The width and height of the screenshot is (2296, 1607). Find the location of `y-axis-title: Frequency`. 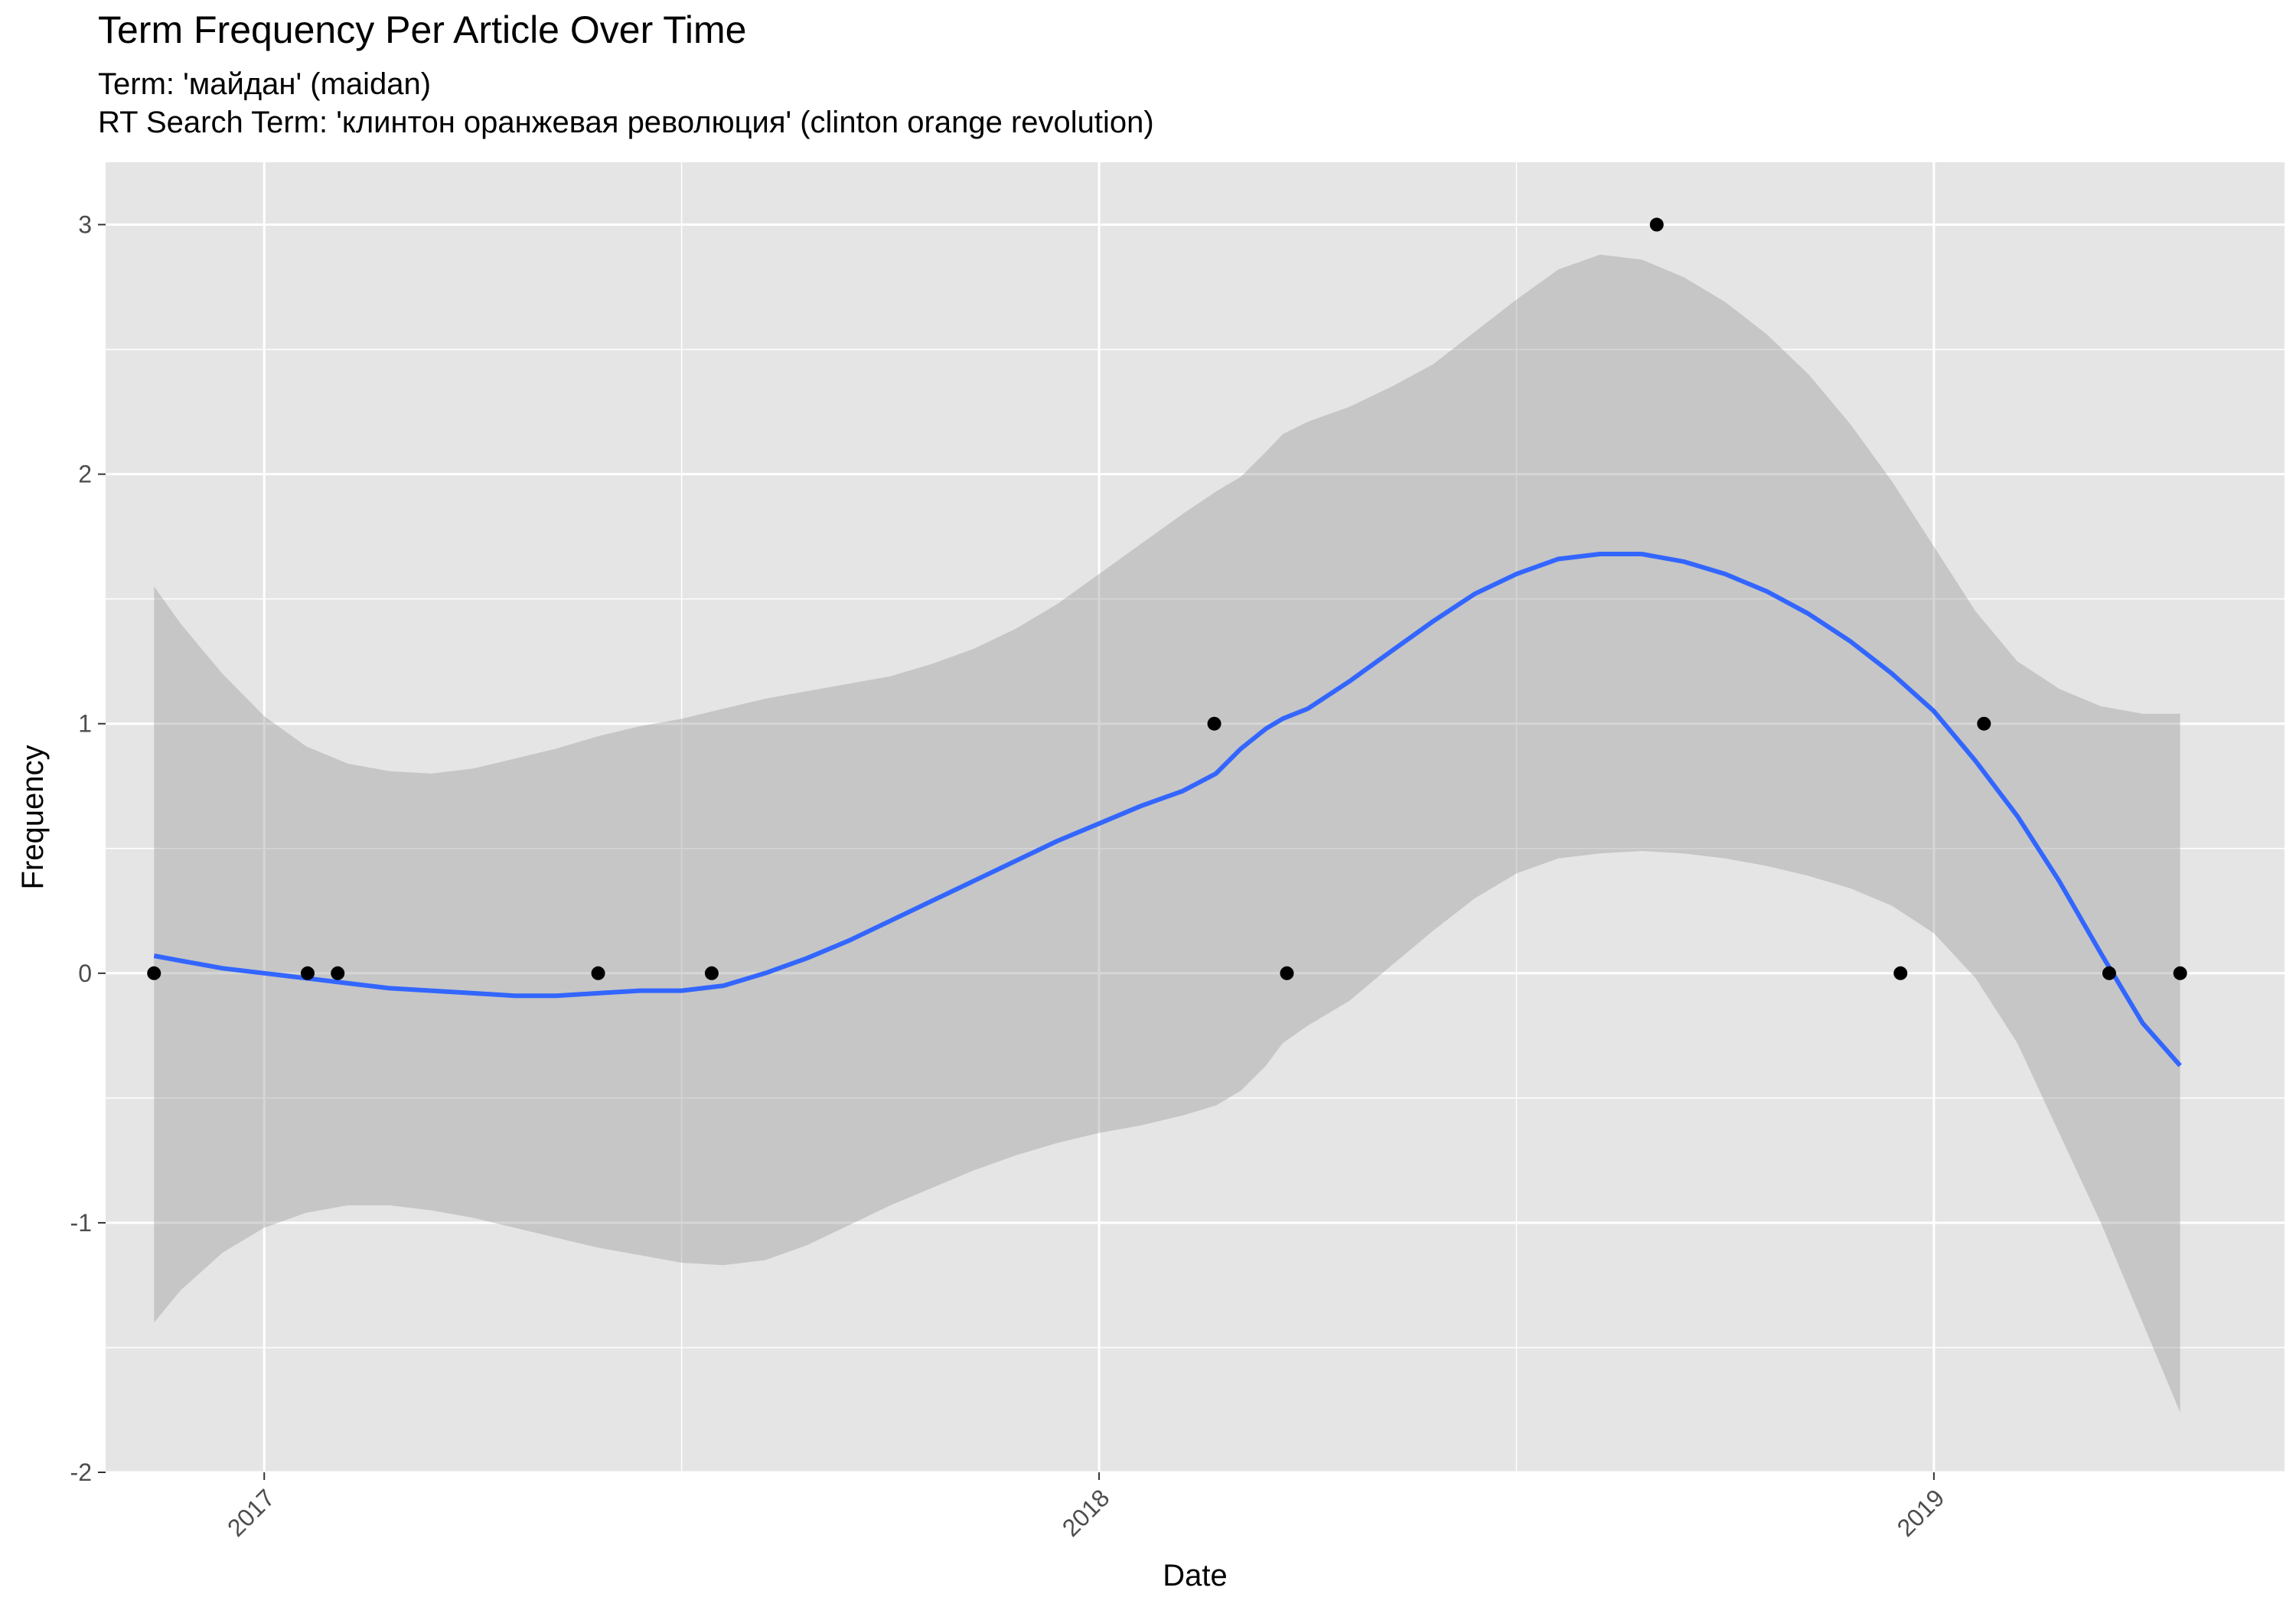

y-axis-title: Frequency is located at coordinates (33, 817).